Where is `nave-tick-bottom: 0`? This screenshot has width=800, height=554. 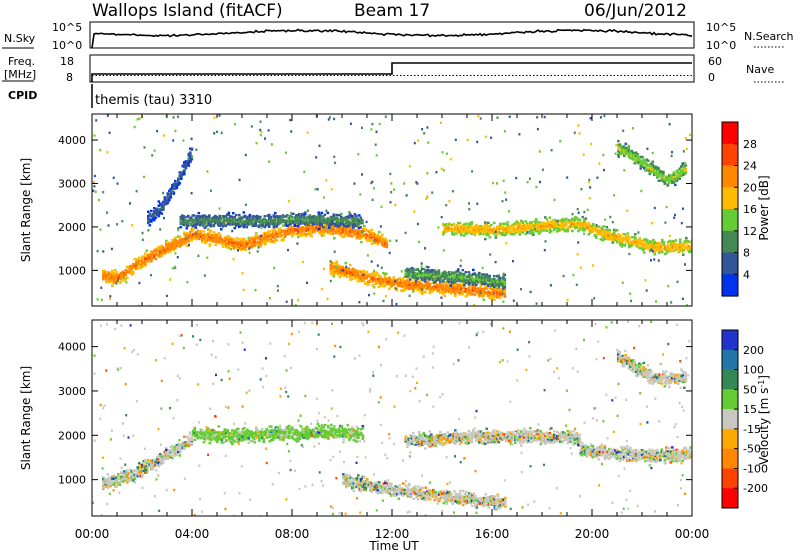
nave-tick-bottom: 0 is located at coordinates (711, 77).